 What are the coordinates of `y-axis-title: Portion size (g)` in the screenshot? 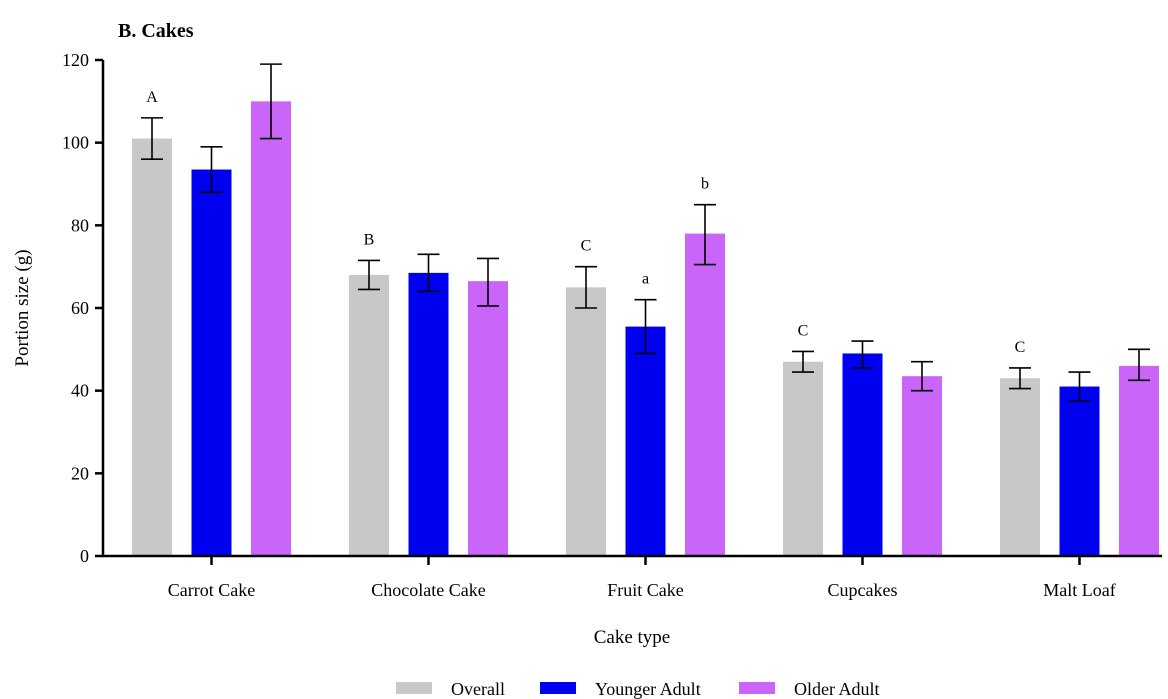 It's located at (22, 307).